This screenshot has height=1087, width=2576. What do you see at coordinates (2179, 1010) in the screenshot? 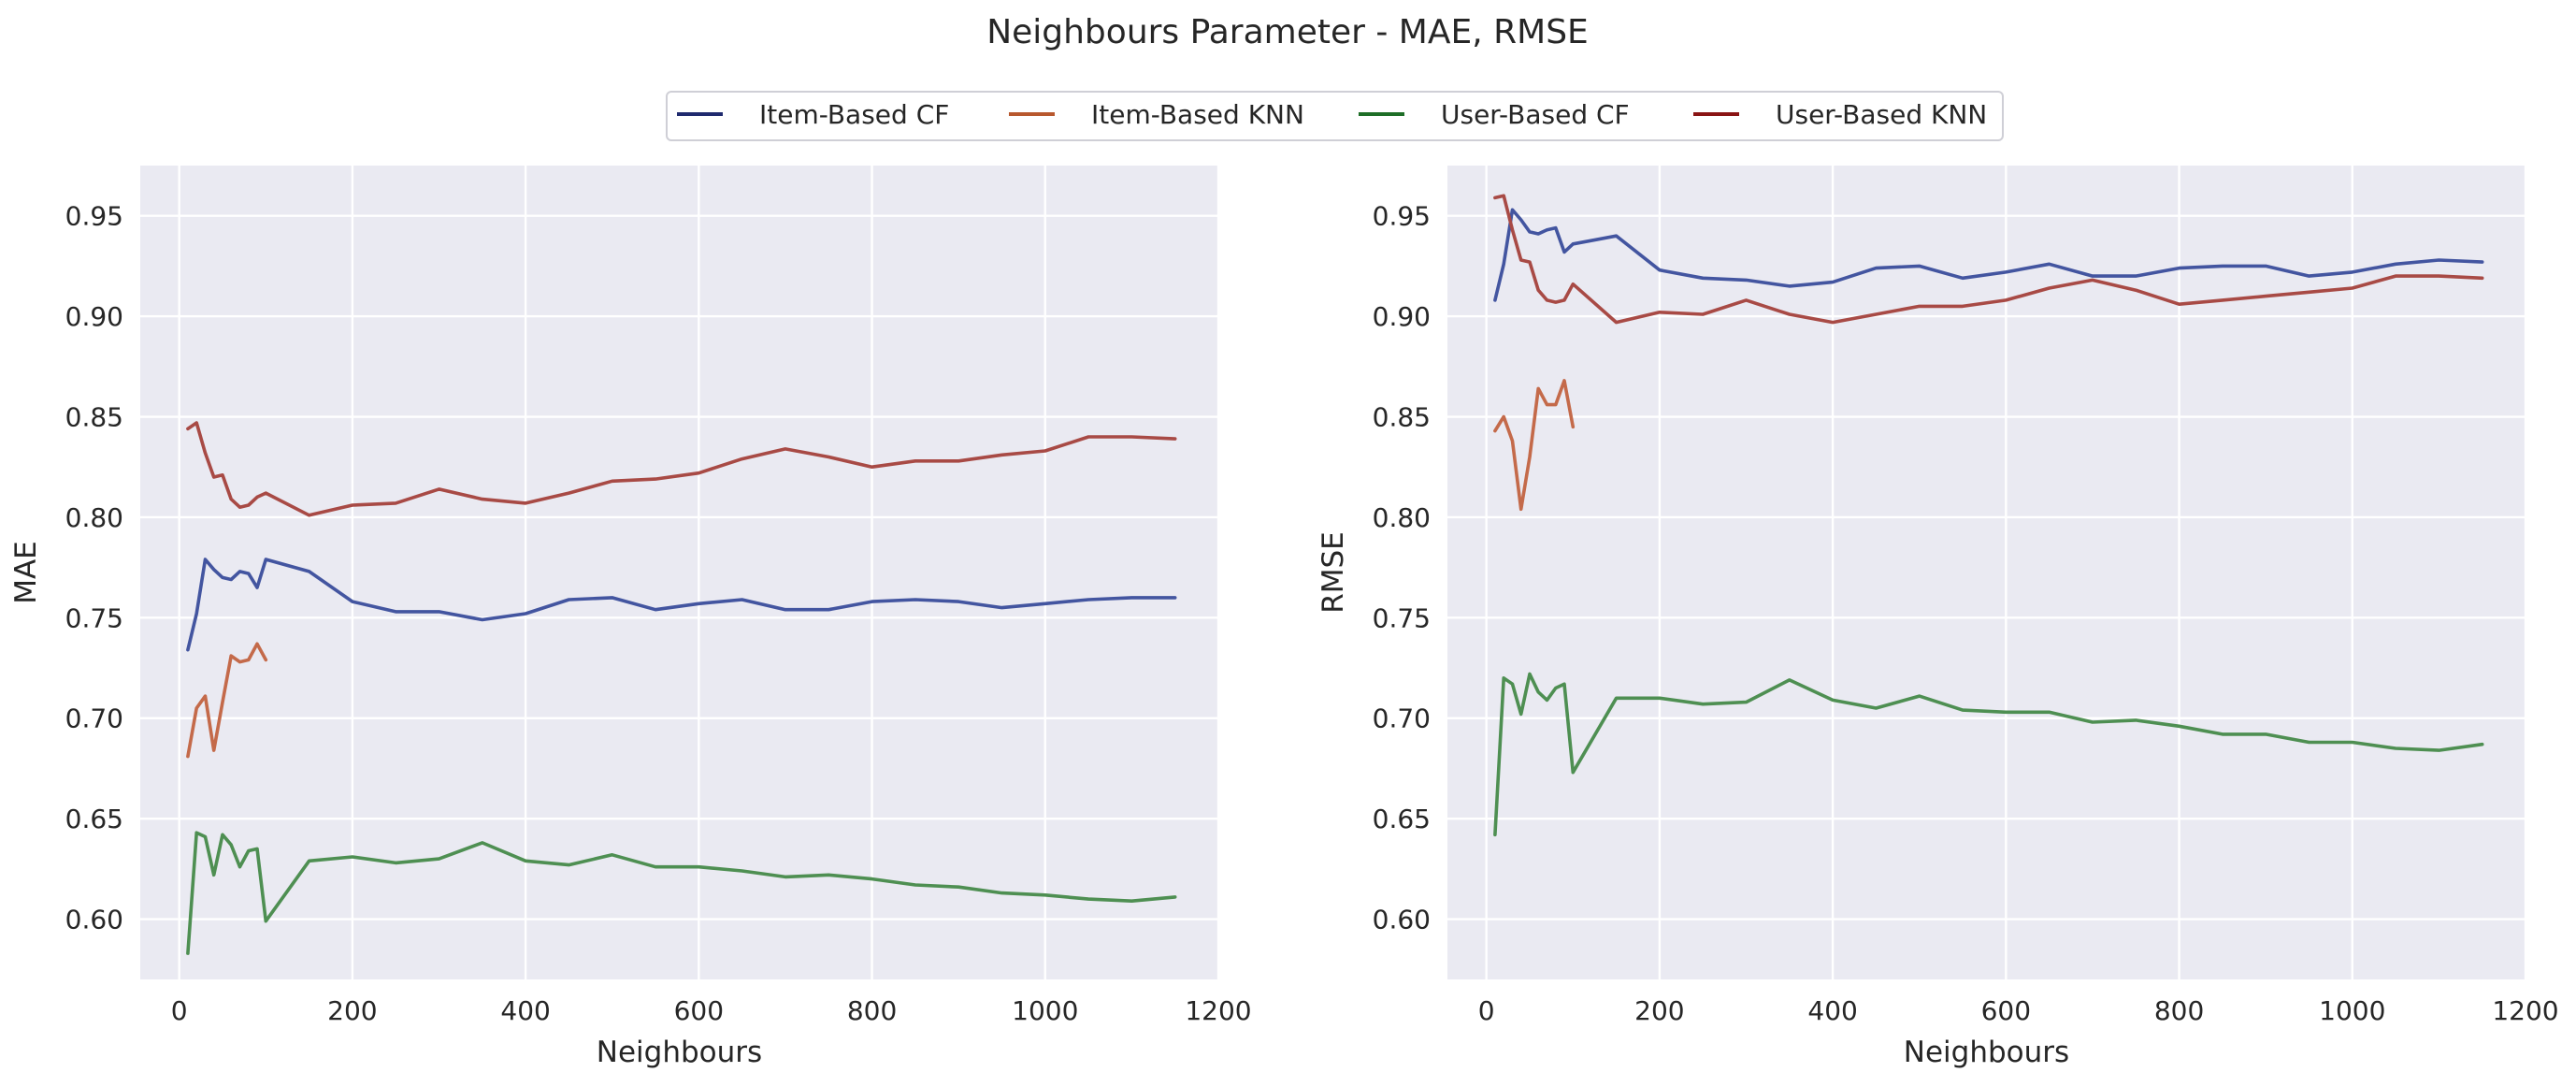
I see `rmse-x-tick-label: 800` at bounding box center [2179, 1010].